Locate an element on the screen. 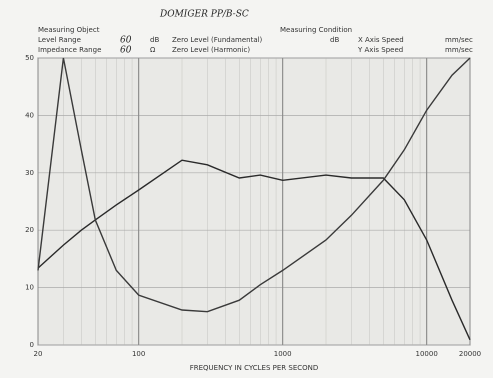 This screenshot has width=493, height=378. x-tick-label: 10000 is located at coordinates (427, 354).